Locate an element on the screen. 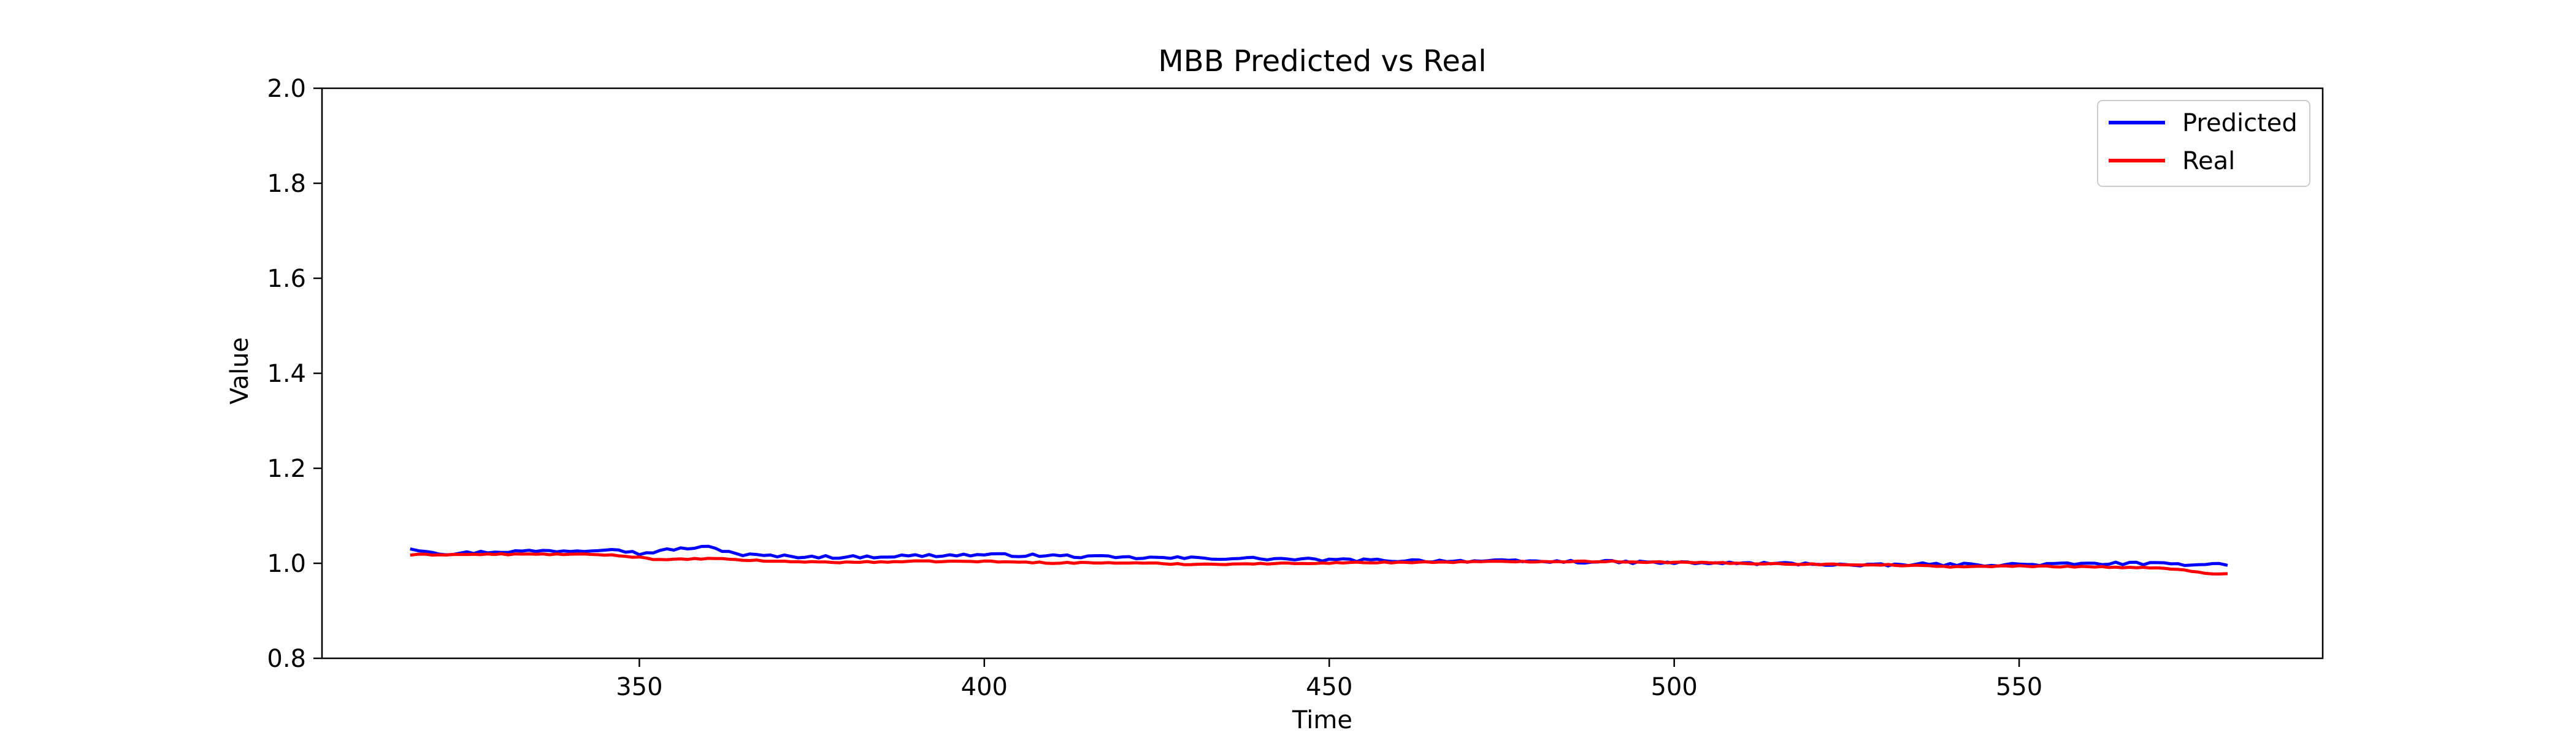 This screenshot has height=738, width=2576. series-line-real is located at coordinates (1319, 564).